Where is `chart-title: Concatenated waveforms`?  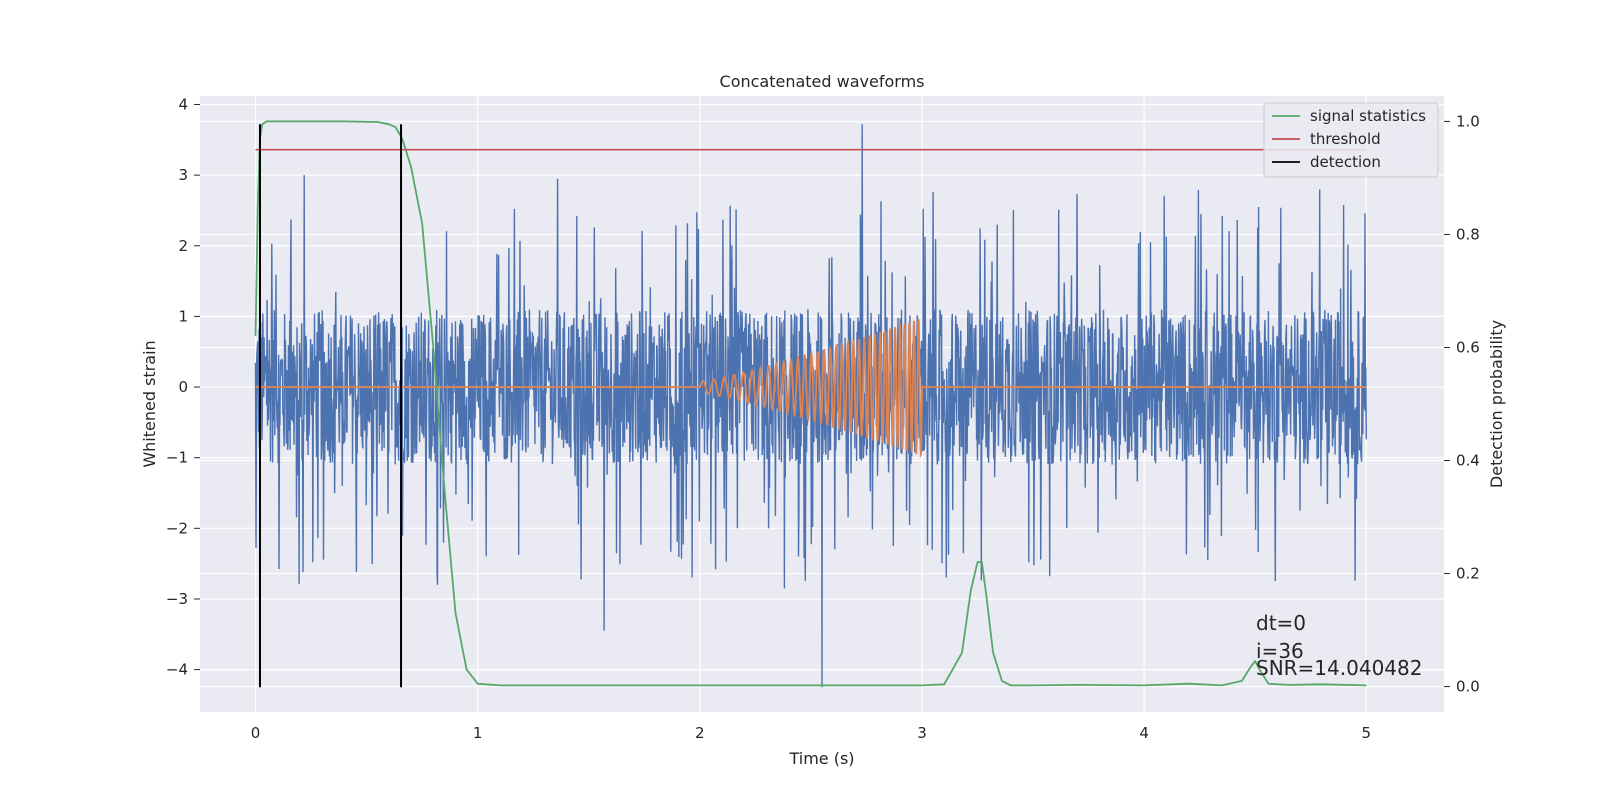 chart-title: Concatenated waveforms is located at coordinates (822, 81).